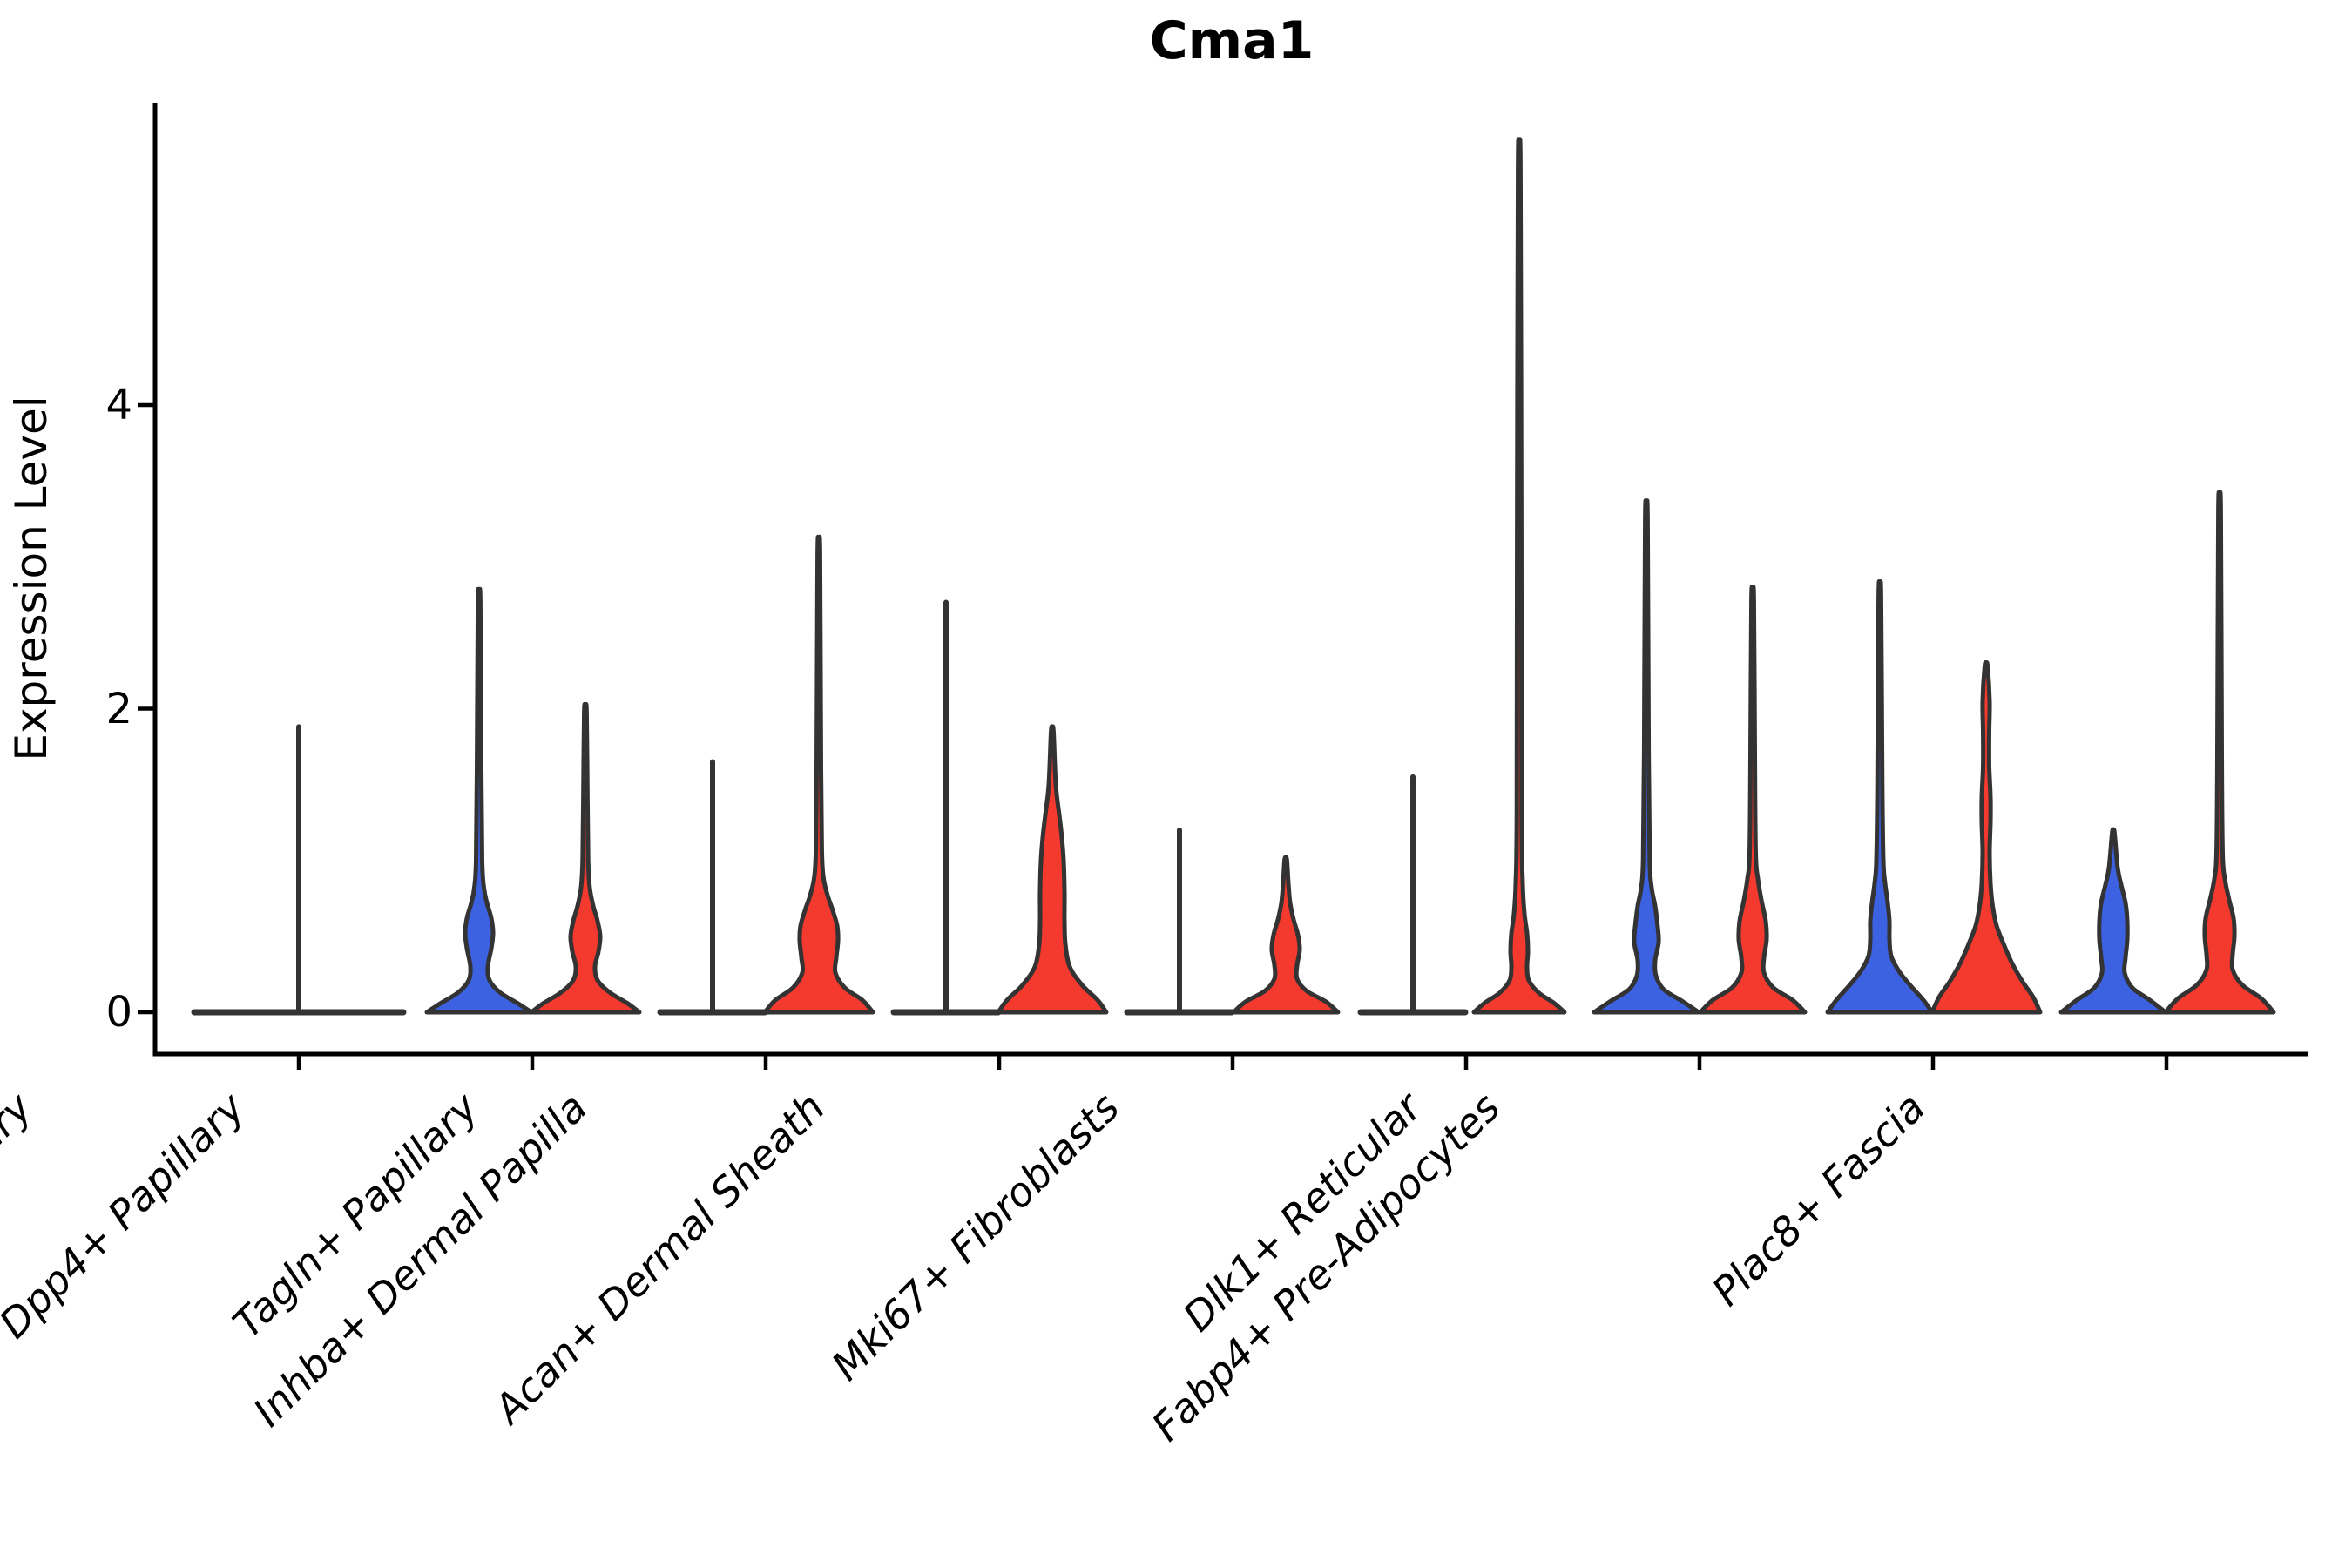 This screenshot has width=2352, height=1568. What do you see at coordinates (119, 708) in the screenshot?
I see `y-tick-label: 2` at bounding box center [119, 708].